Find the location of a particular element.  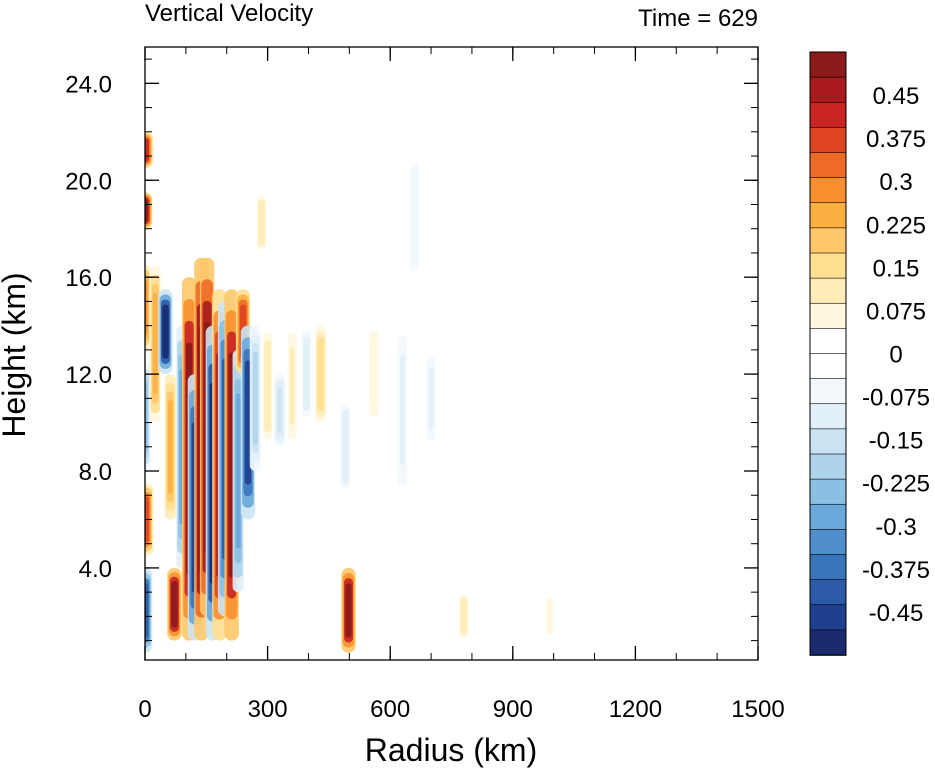

colorbar-label: 0.15 is located at coordinates (896, 268).